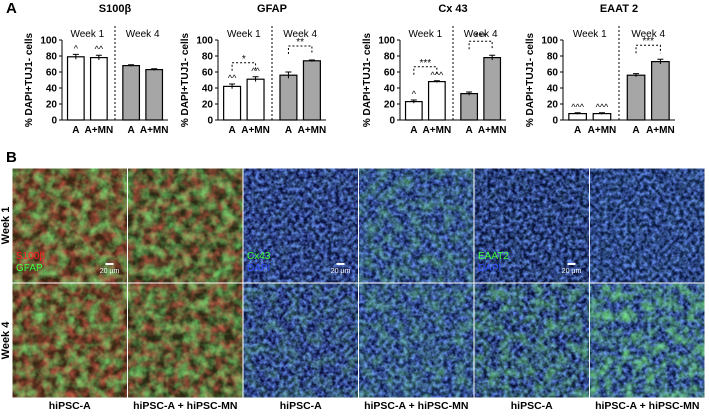  Describe the element at coordinates (272, 9) in the screenshot. I see `chart-title: GFAP` at that location.